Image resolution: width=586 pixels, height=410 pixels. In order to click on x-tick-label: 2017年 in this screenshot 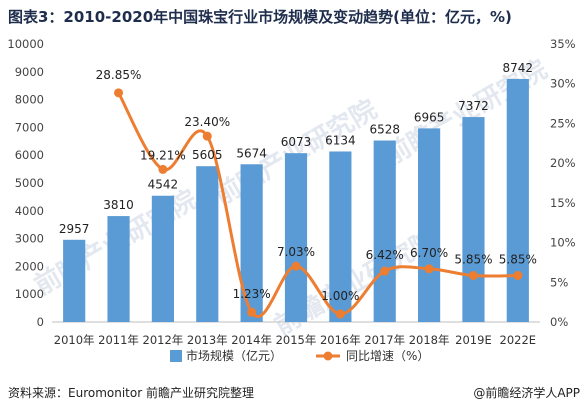, I will do `click(384, 340)`.